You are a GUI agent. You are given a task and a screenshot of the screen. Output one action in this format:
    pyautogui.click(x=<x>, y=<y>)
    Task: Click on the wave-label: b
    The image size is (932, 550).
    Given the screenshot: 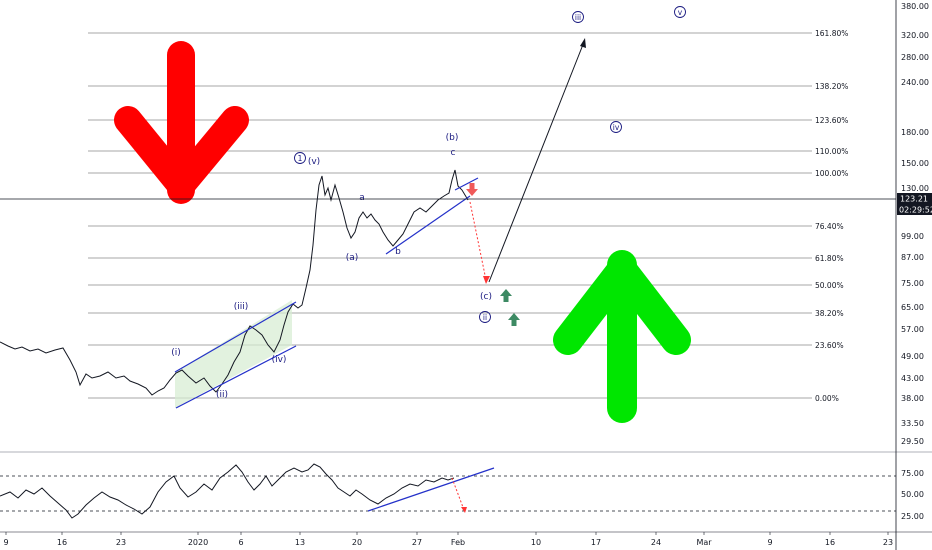 What is the action you would take?
    pyautogui.click(x=398, y=252)
    